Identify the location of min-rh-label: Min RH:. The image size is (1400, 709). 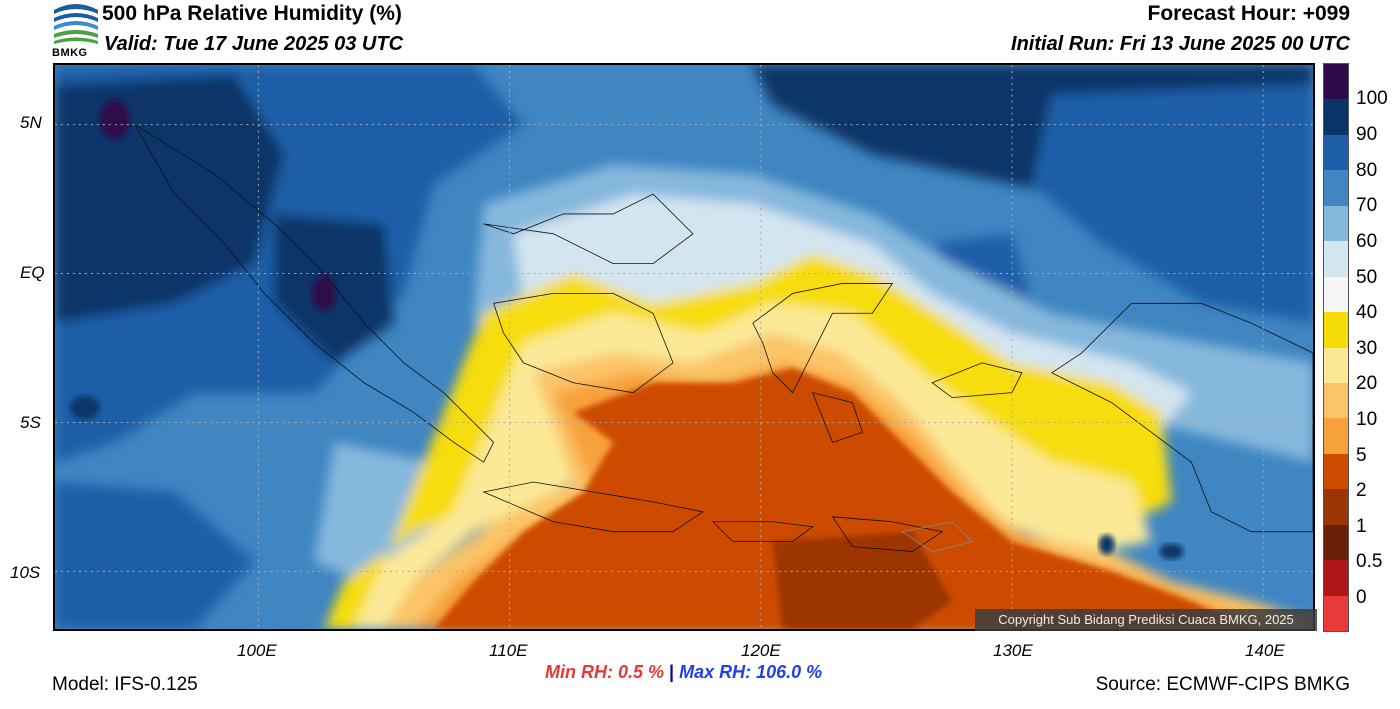
(579, 672).